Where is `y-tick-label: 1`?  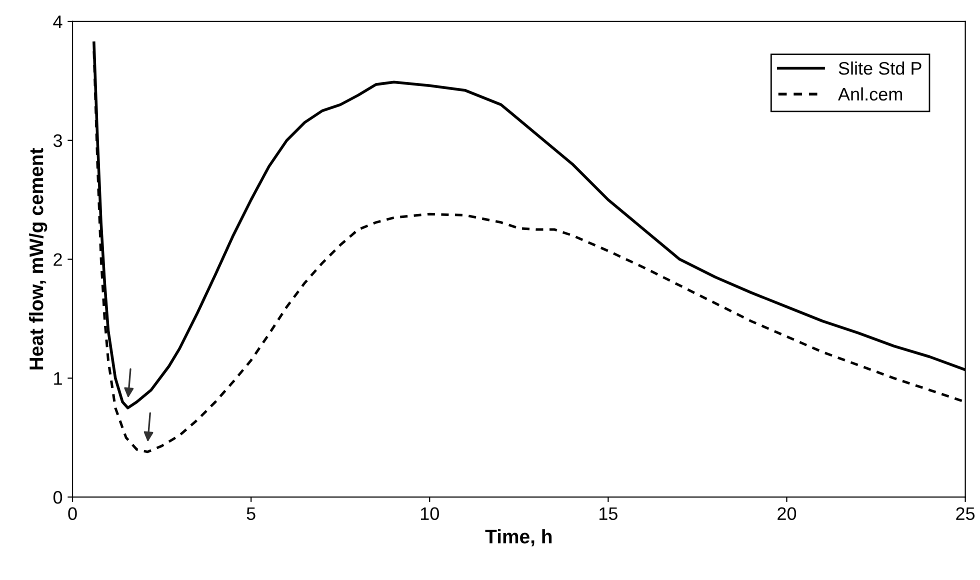
y-tick-label: 1 is located at coordinates (58, 378).